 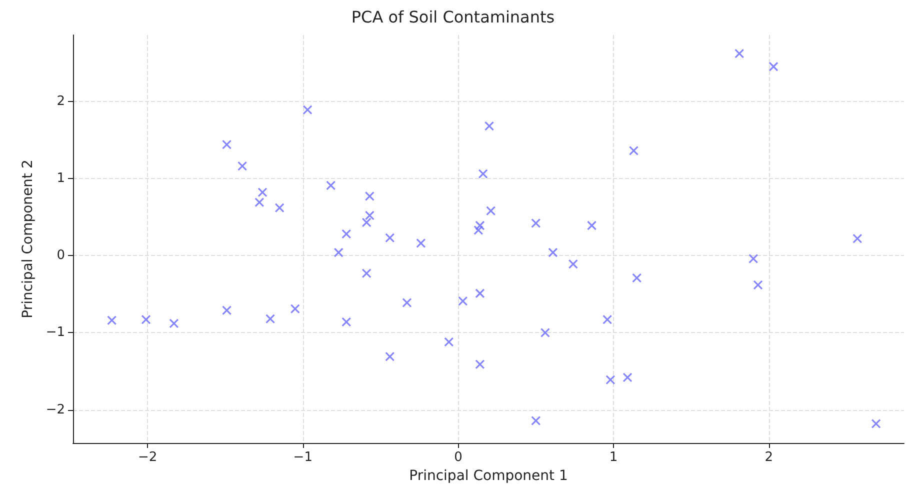 What do you see at coordinates (55, 410) in the screenshot?
I see `y-tick-label: −2` at bounding box center [55, 410].